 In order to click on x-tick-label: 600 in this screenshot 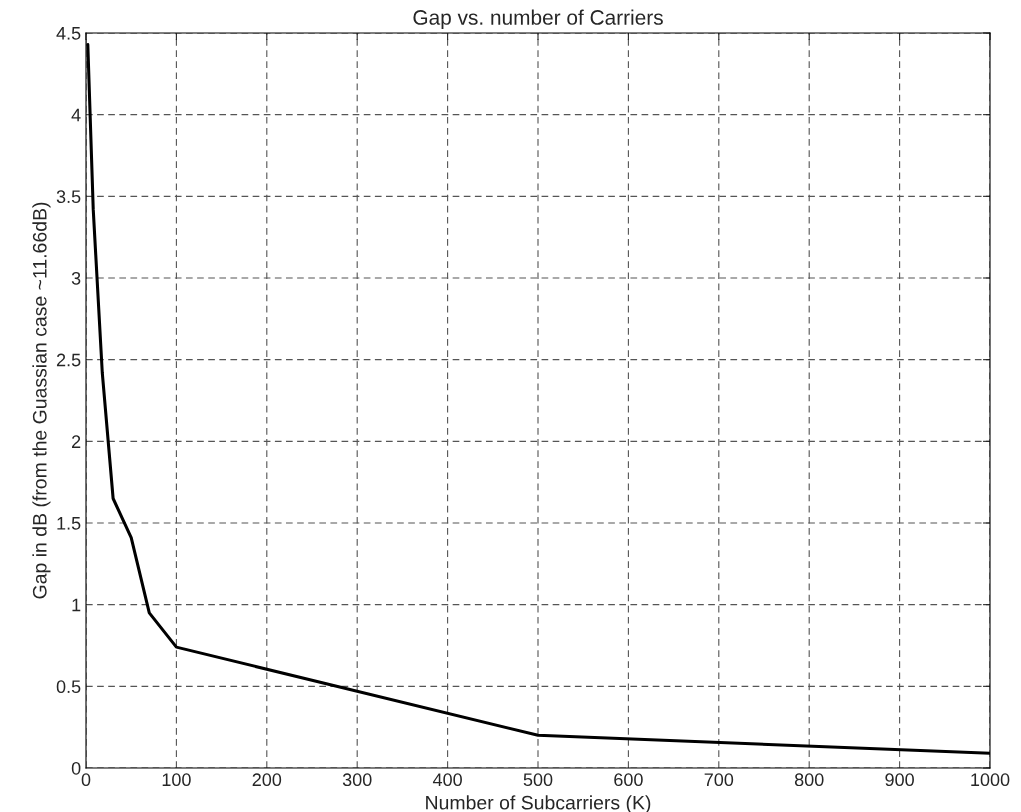, I will do `click(628, 780)`.